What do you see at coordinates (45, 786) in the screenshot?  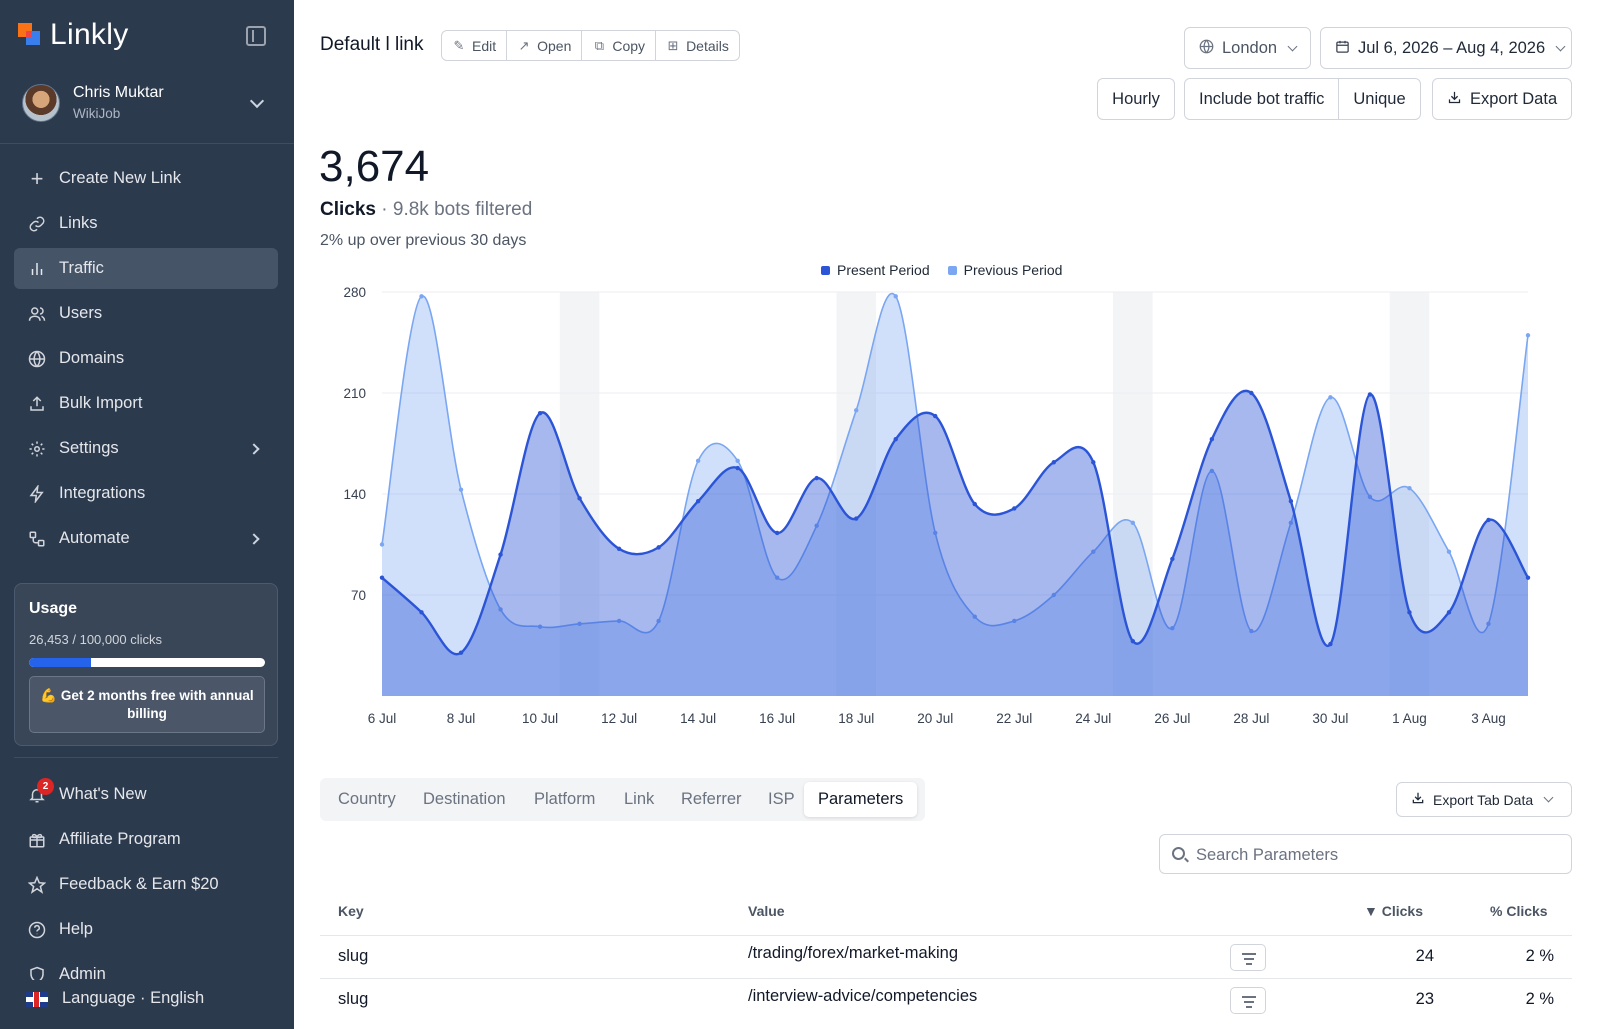 I see `notification-badge: 2` at bounding box center [45, 786].